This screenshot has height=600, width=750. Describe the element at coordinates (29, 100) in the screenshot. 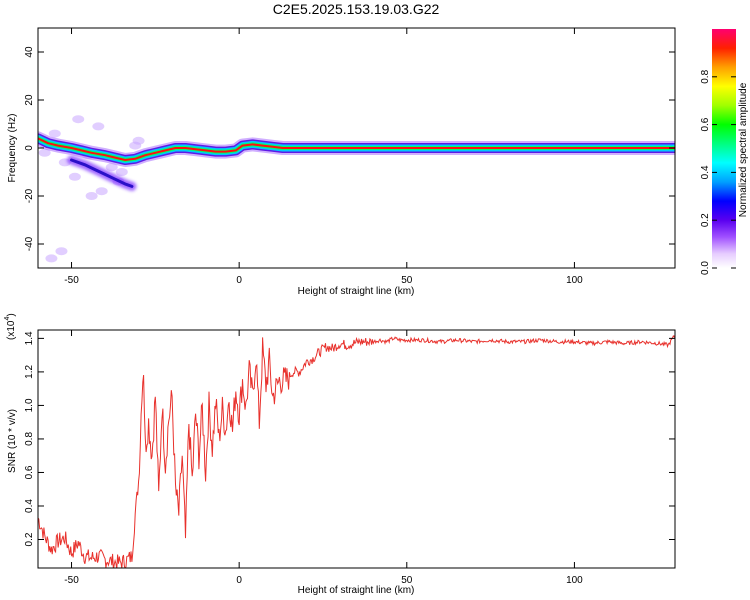

I see `spectrogram-ytick-label: 20` at that location.